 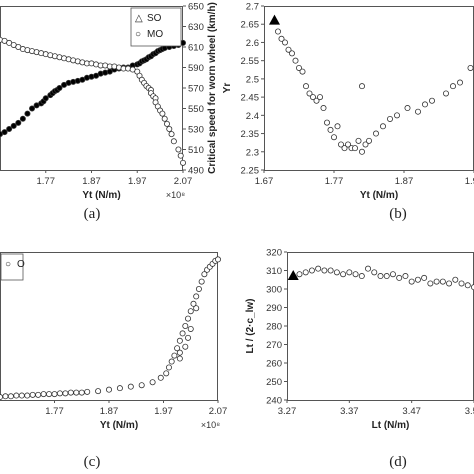 I want to click on y-tick-label: 630, so click(x=196, y=27).